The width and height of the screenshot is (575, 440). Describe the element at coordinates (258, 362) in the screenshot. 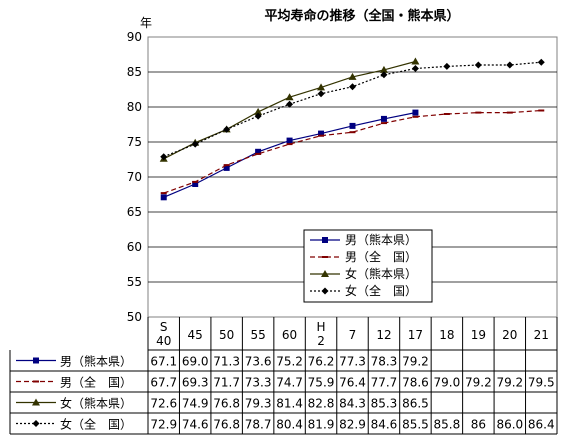

I see `table-cell: 73.6` at that location.